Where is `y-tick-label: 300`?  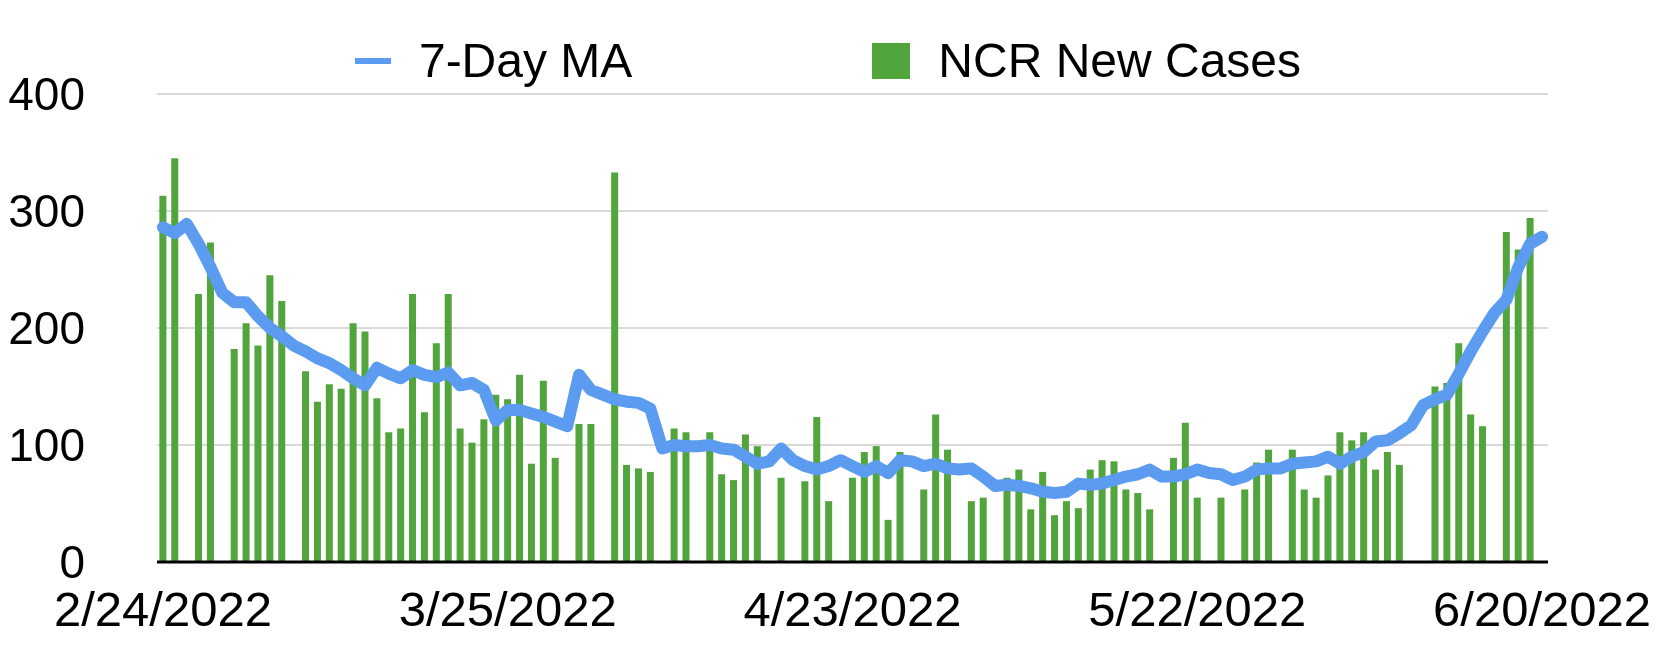
y-tick-label: 300 is located at coordinates (46, 211).